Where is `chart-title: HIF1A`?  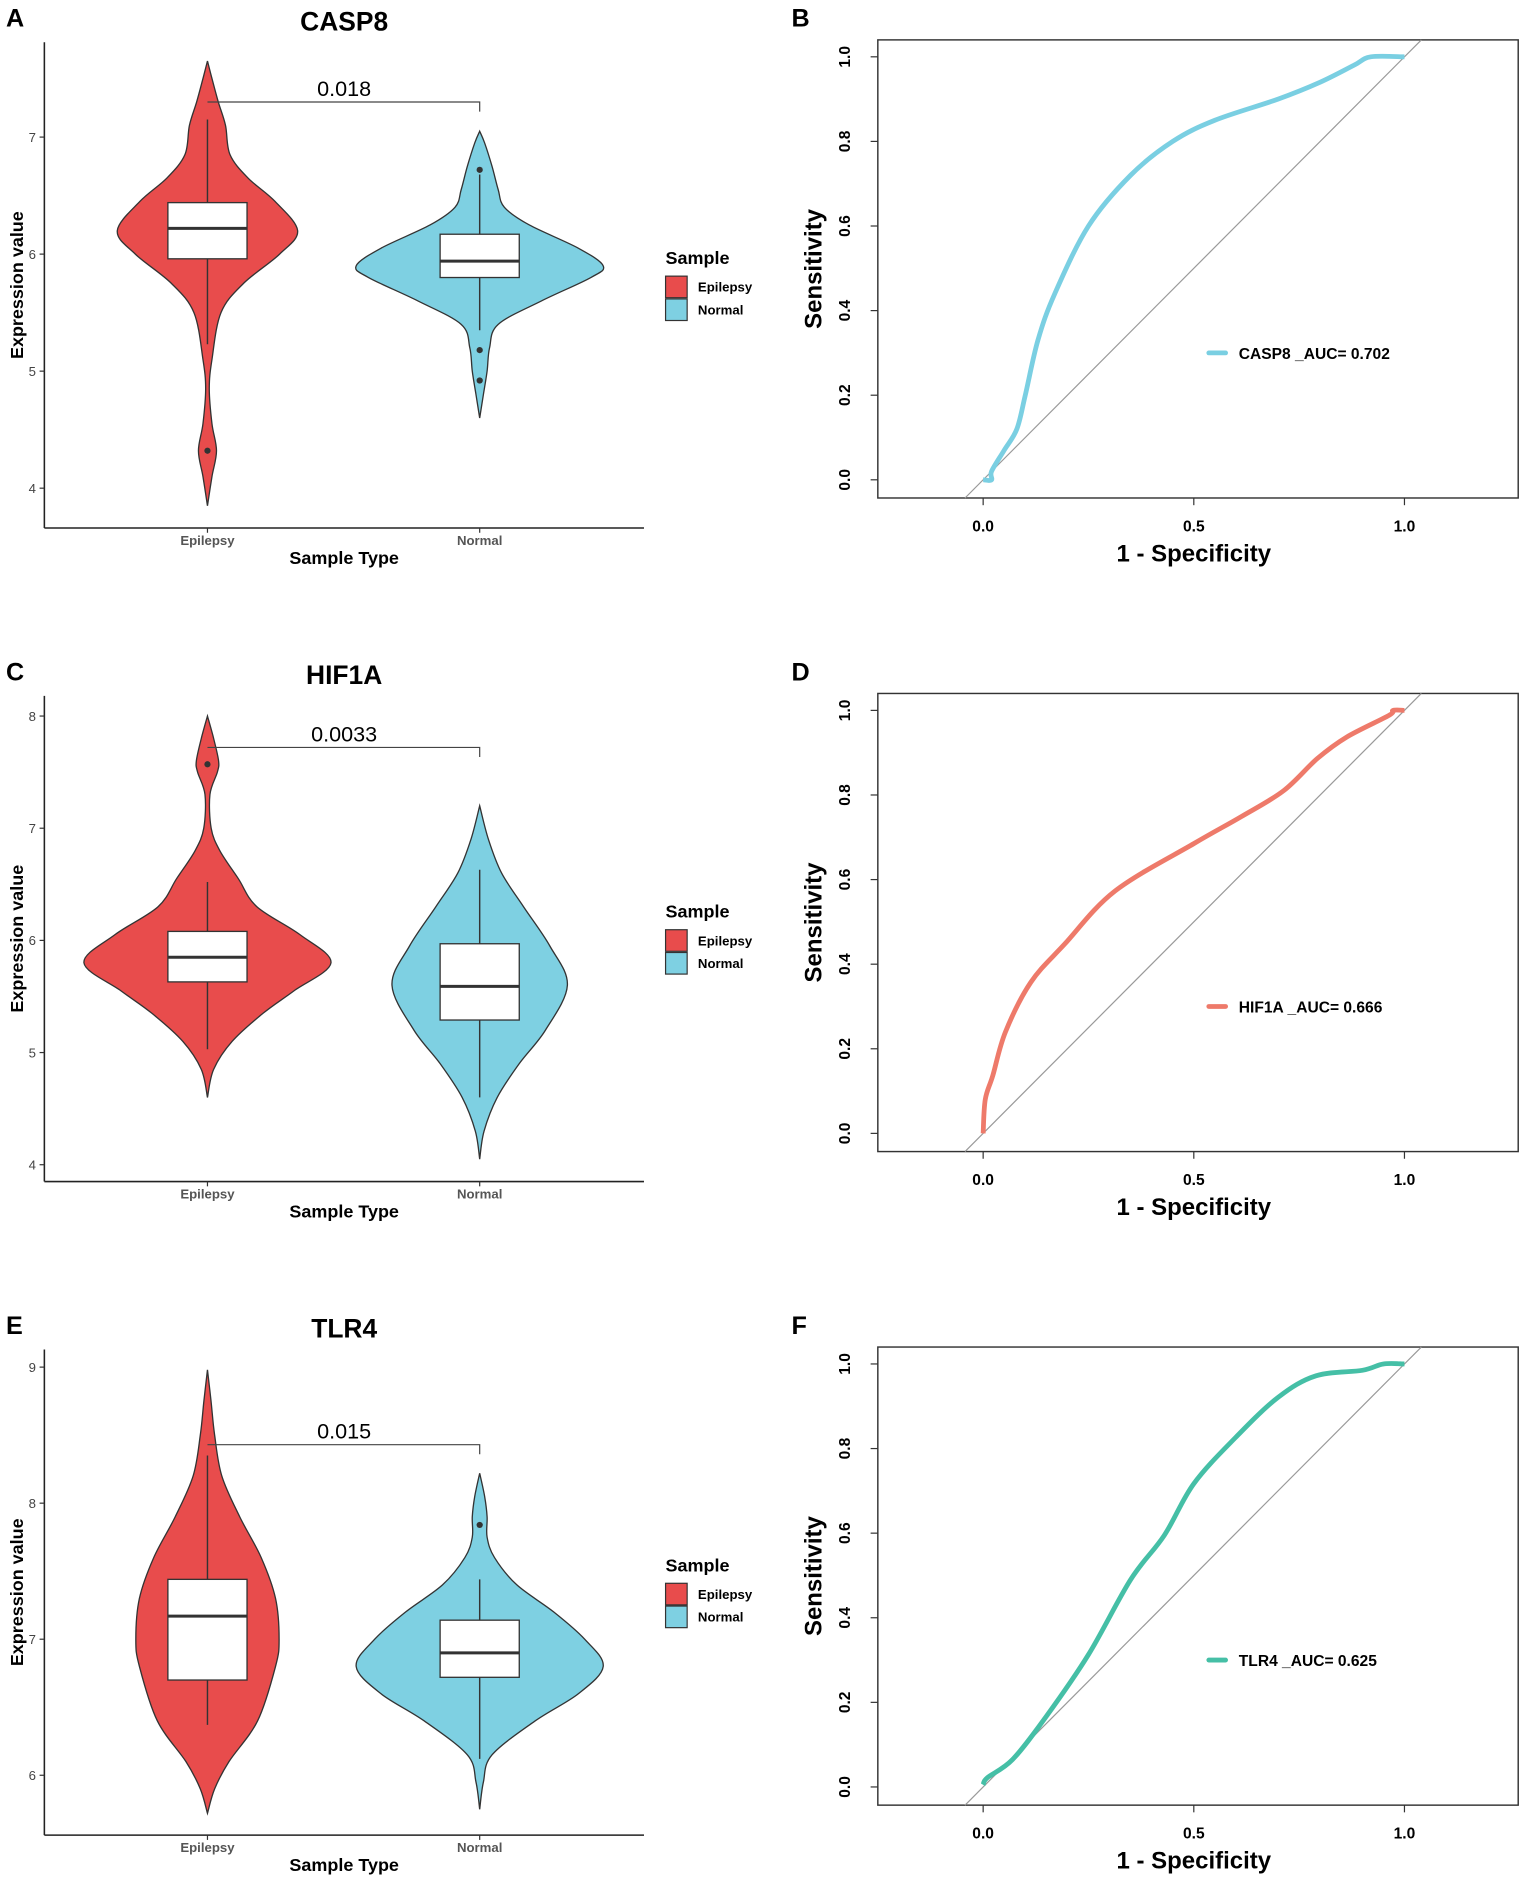
chart-title: HIF1A is located at coordinates (344, 675).